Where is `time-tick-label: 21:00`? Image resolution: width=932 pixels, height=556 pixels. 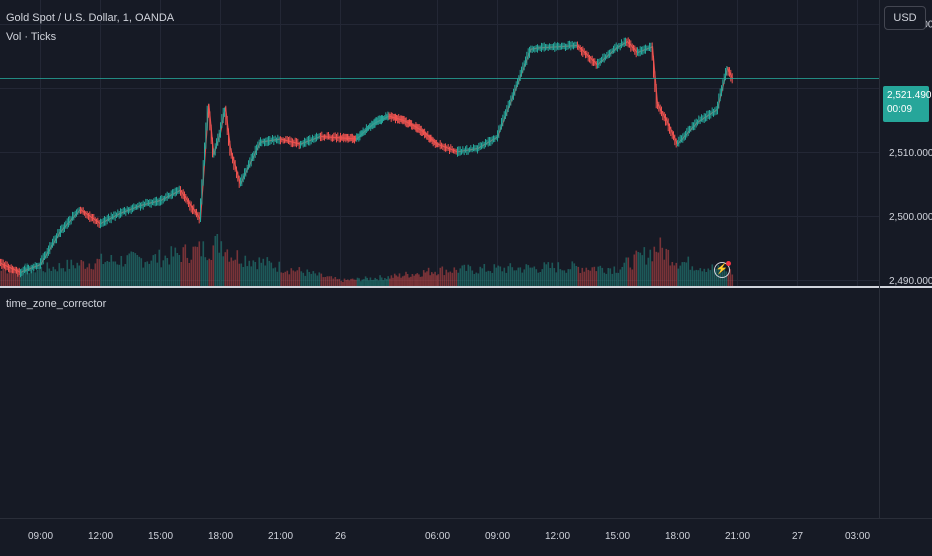
time-tick-label: 21:00 is located at coordinates (280, 536).